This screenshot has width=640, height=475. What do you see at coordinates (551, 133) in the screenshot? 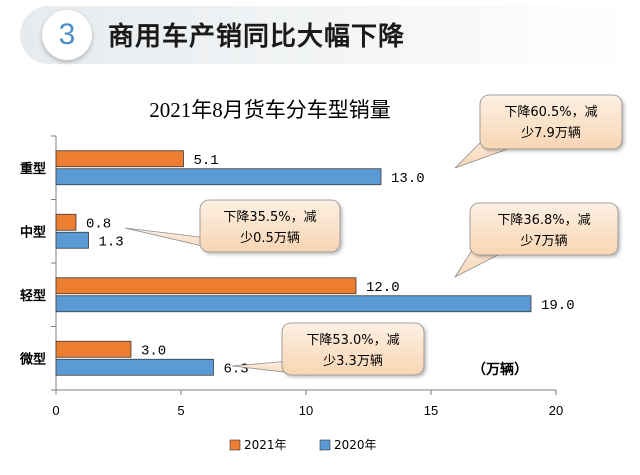
I see `callout-text-line2: 少7.9万辆` at bounding box center [551, 133].